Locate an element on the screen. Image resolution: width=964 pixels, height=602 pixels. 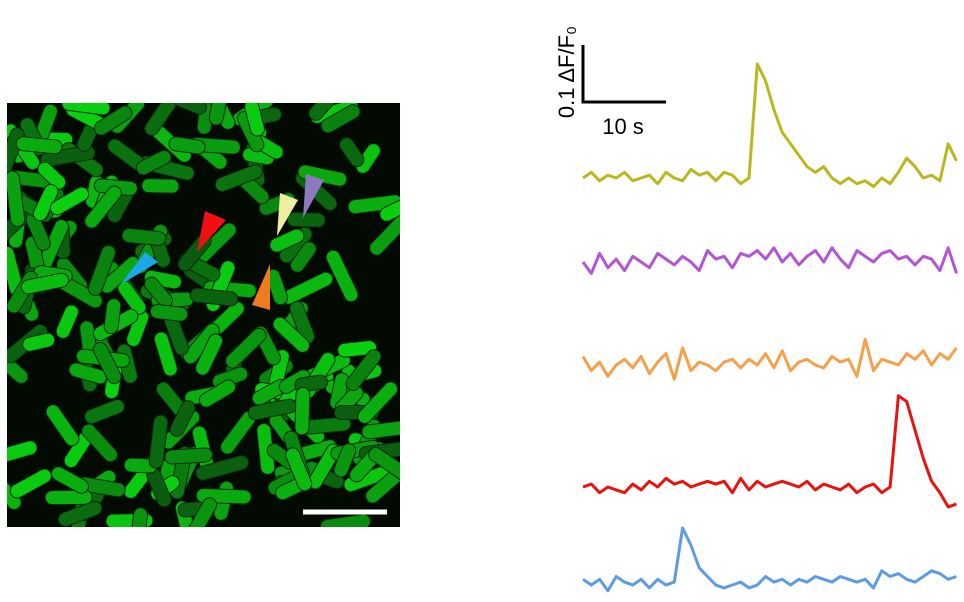
y-scale-label: 0.1 ΔF/F₀ is located at coordinates (566, 72).